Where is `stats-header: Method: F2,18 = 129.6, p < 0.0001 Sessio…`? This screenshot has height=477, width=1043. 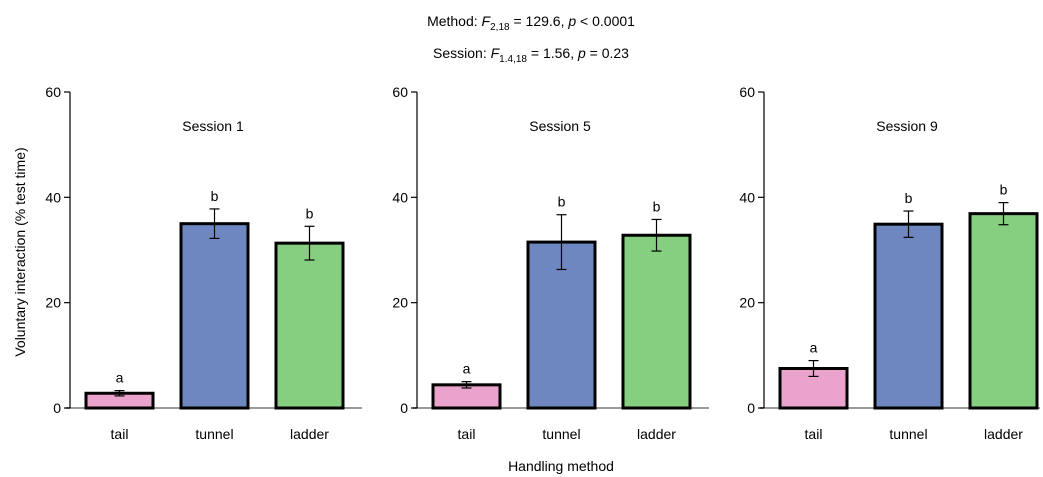
stats-header: Method: F2,18 = 129.6, p < 0.0001 Sessio… is located at coordinates (531, 39).